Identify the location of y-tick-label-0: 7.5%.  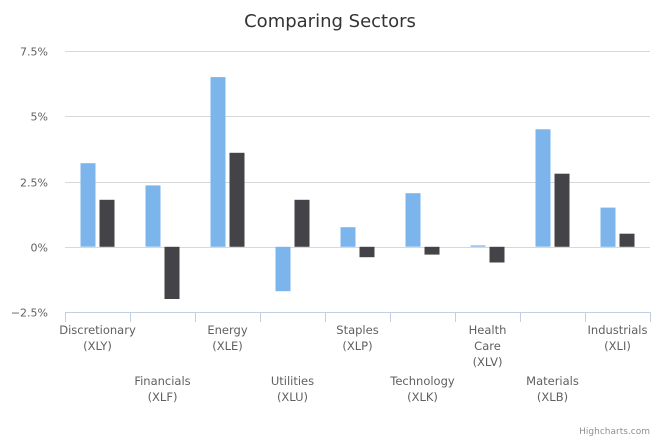
(34, 52).